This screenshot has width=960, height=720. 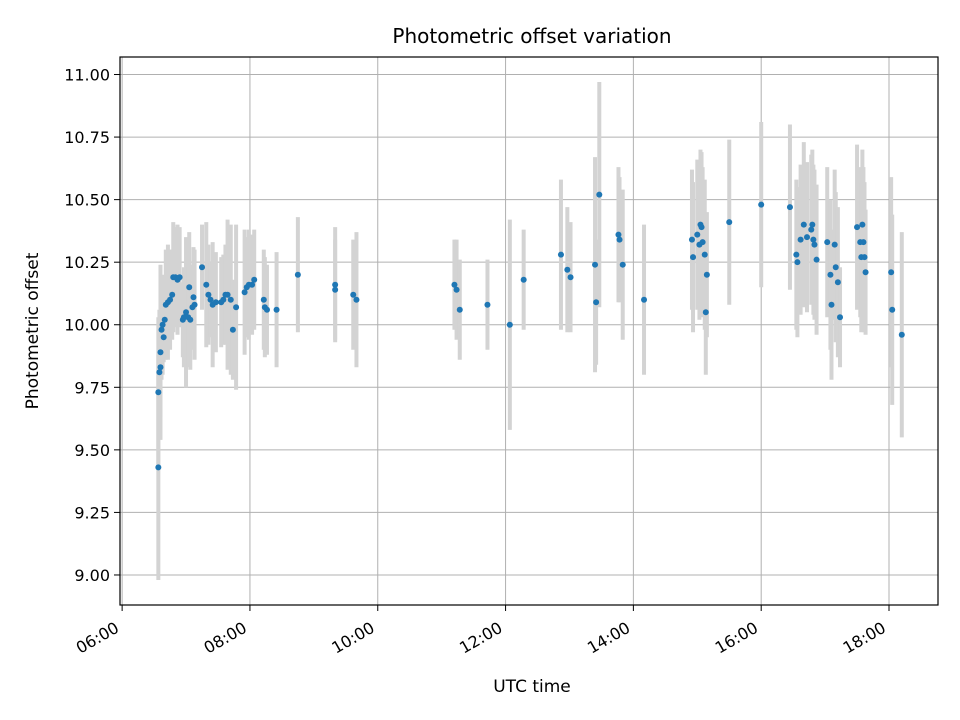 I want to click on y-tick-label: 9.25, so click(x=92, y=512).